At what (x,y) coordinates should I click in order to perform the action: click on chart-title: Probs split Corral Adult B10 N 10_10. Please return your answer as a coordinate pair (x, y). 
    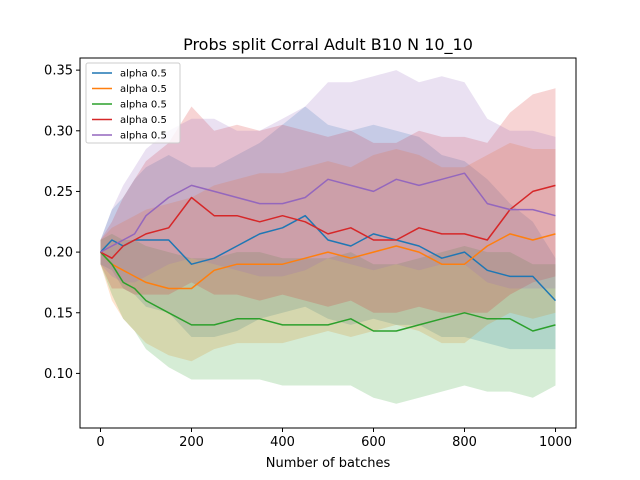
    Looking at the image, I should click on (328, 45).